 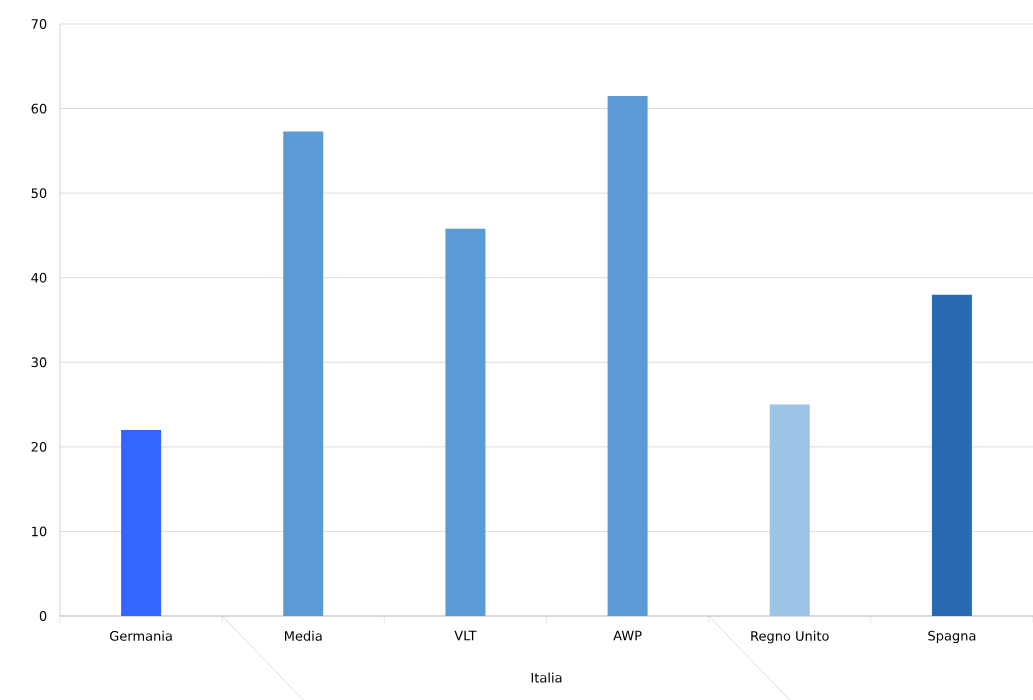 What do you see at coordinates (627, 635) in the screenshot?
I see `x-tick-label: AWP` at bounding box center [627, 635].